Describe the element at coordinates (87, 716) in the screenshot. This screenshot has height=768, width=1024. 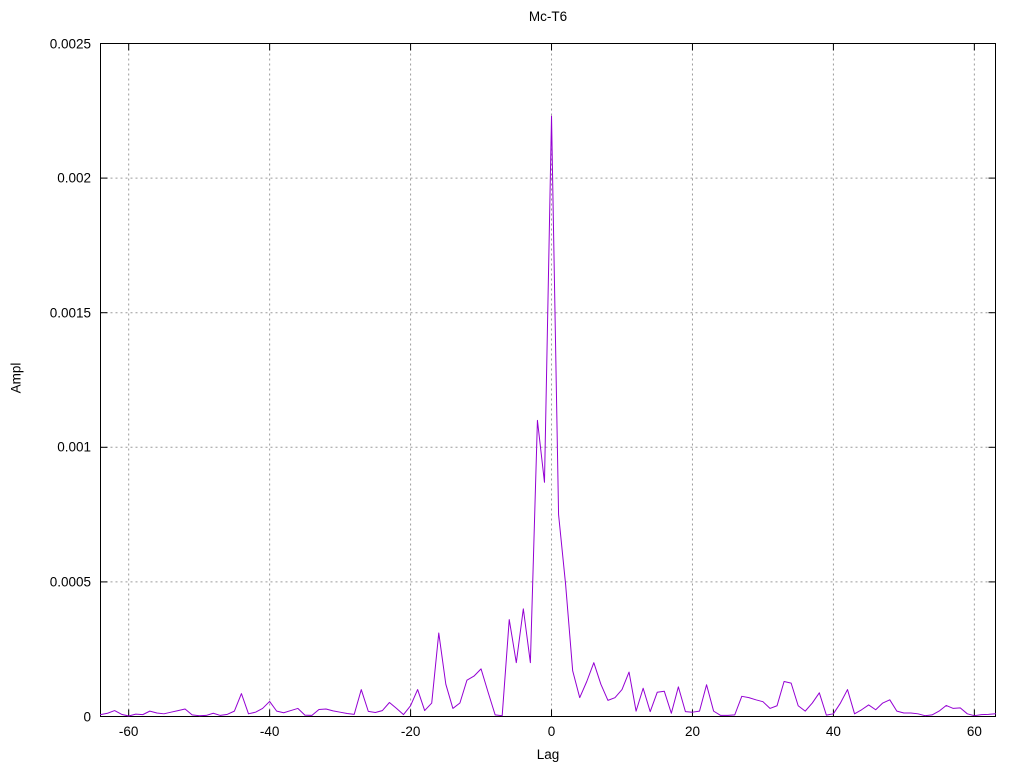
I see `y-tick-label: 0` at that location.